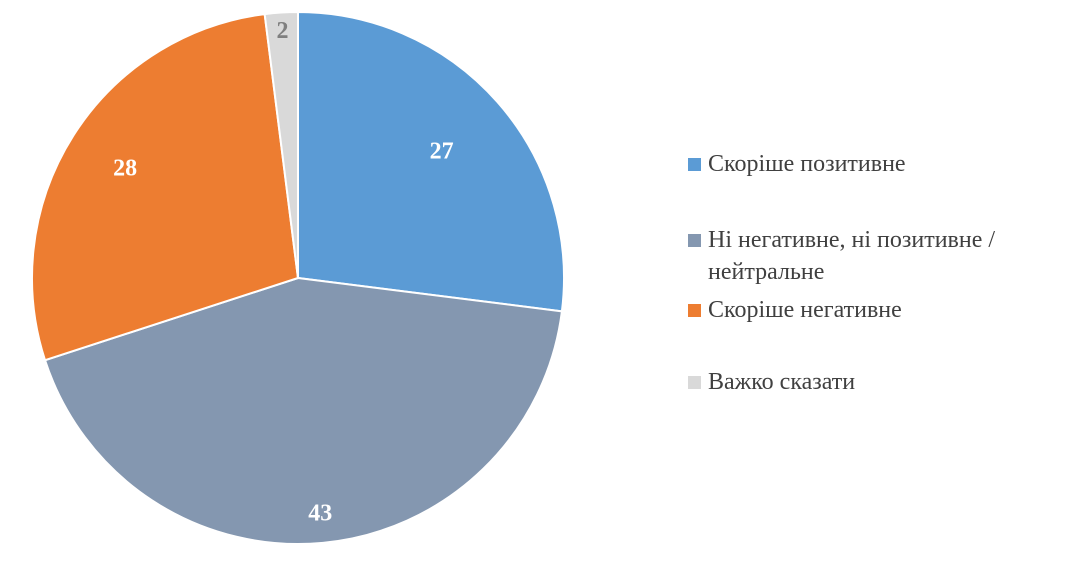 This screenshot has width=1074, height=571. What do you see at coordinates (320, 514) in the screenshot?
I see `data-label-neutral: 43` at bounding box center [320, 514].